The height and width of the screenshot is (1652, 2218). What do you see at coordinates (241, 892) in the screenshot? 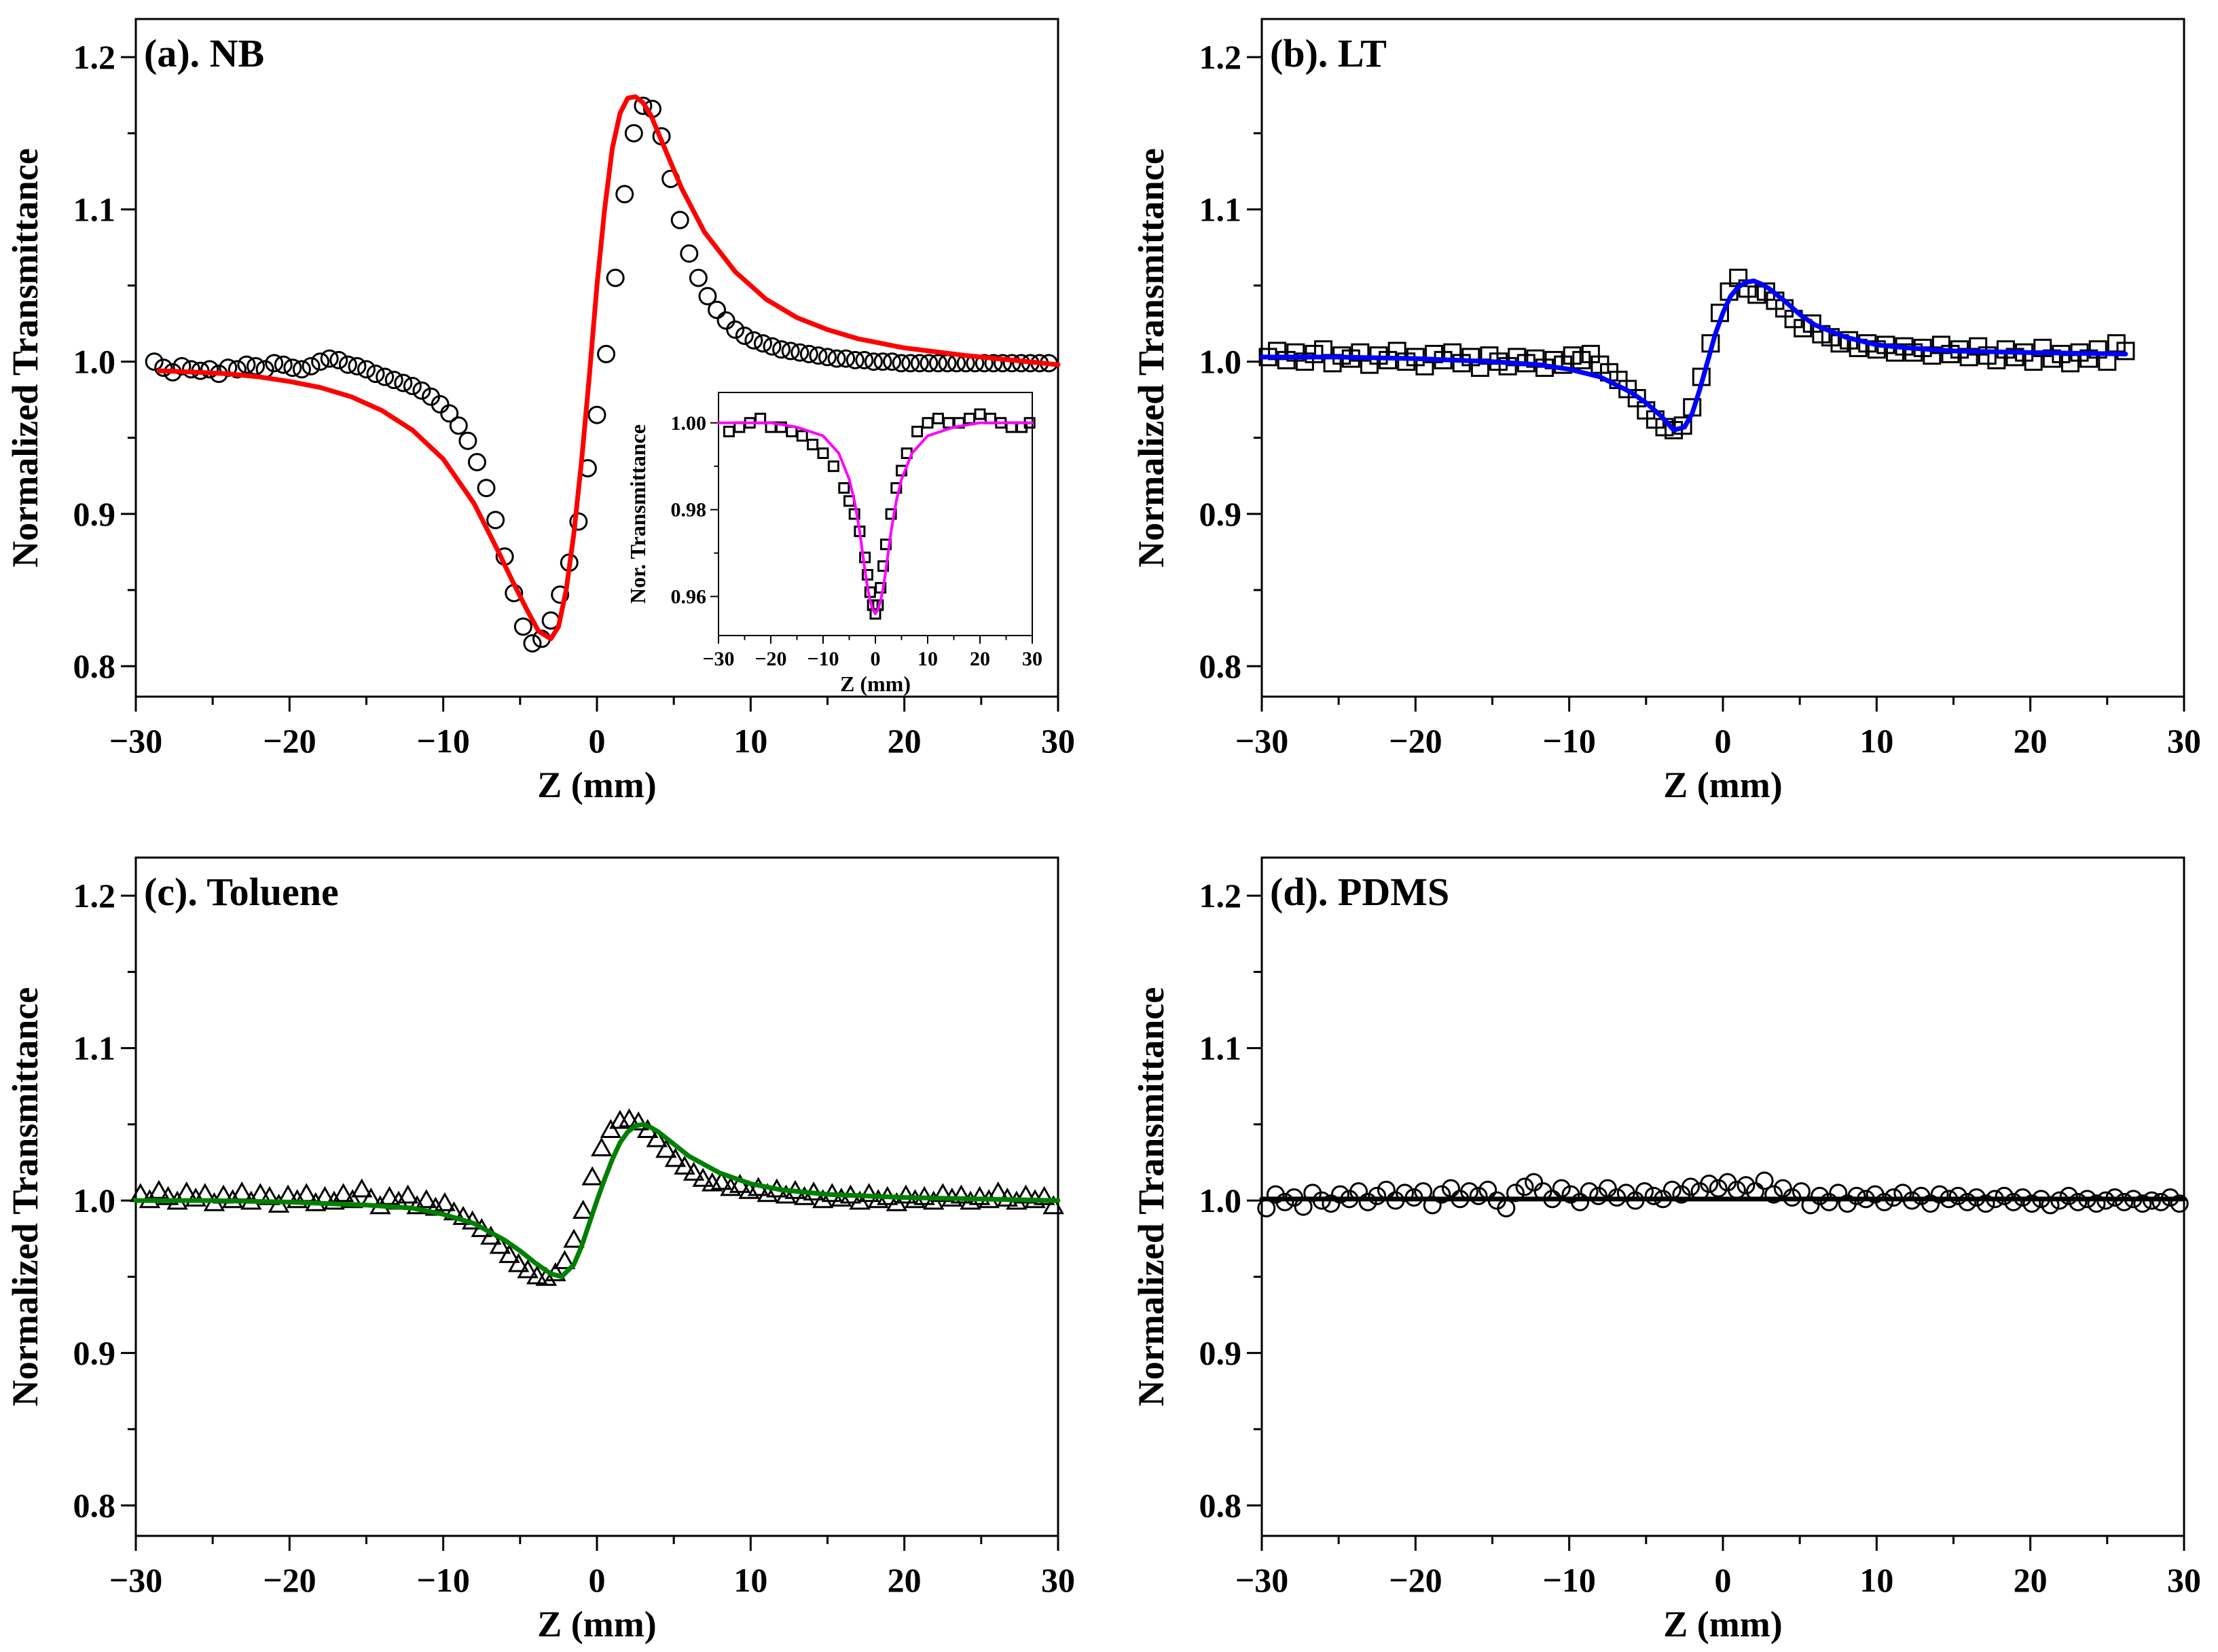
I see `panel-label: (c). Toluene` at bounding box center [241, 892].